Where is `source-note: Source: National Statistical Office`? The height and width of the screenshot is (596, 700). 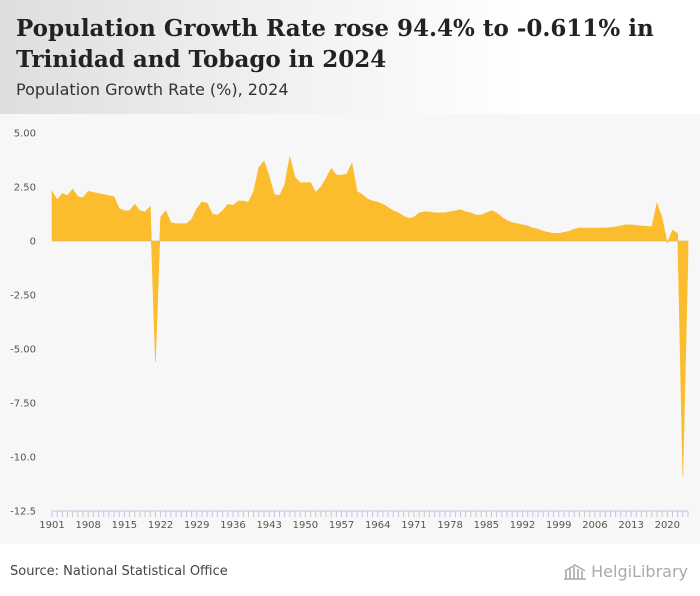 source-note: Source: National Statistical Office is located at coordinates (119, 571).